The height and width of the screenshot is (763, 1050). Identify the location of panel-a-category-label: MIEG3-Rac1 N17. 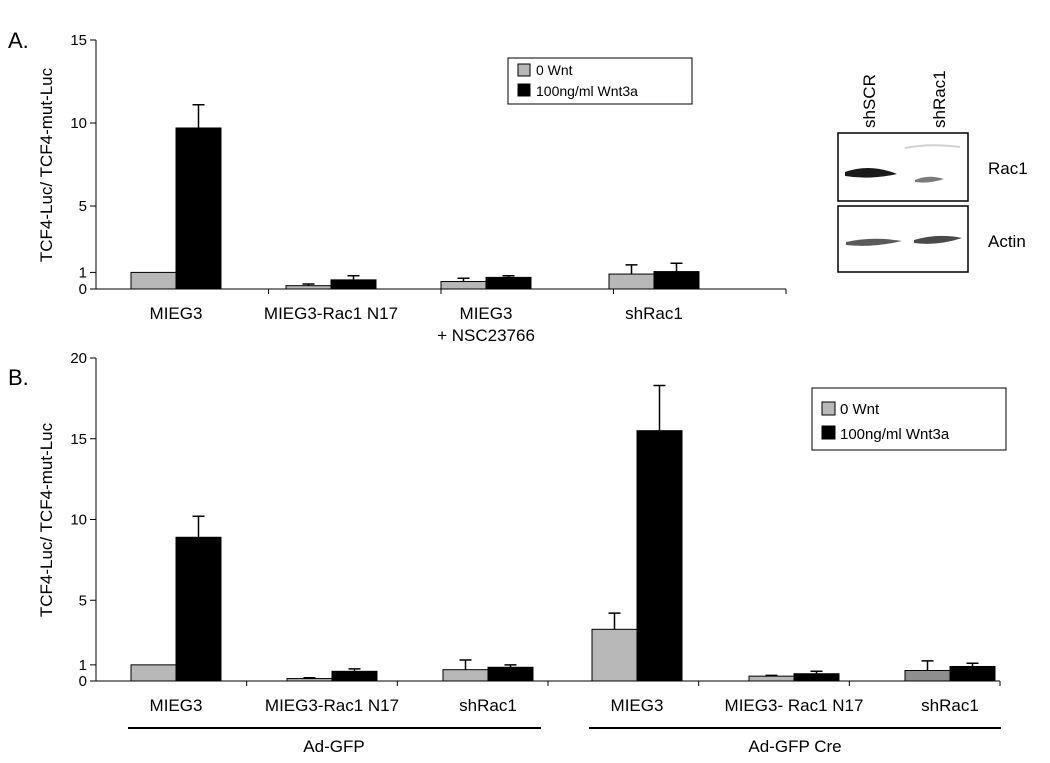
(331, 313).